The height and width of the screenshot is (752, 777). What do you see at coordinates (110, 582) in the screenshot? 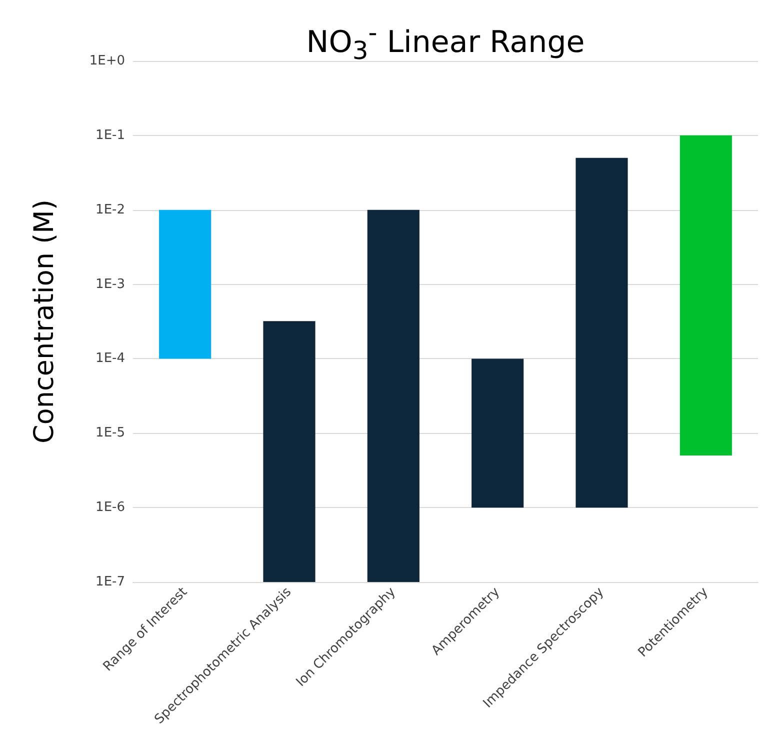
I see `y-tick-label: 1E-7` at bounding box center [110, 582].